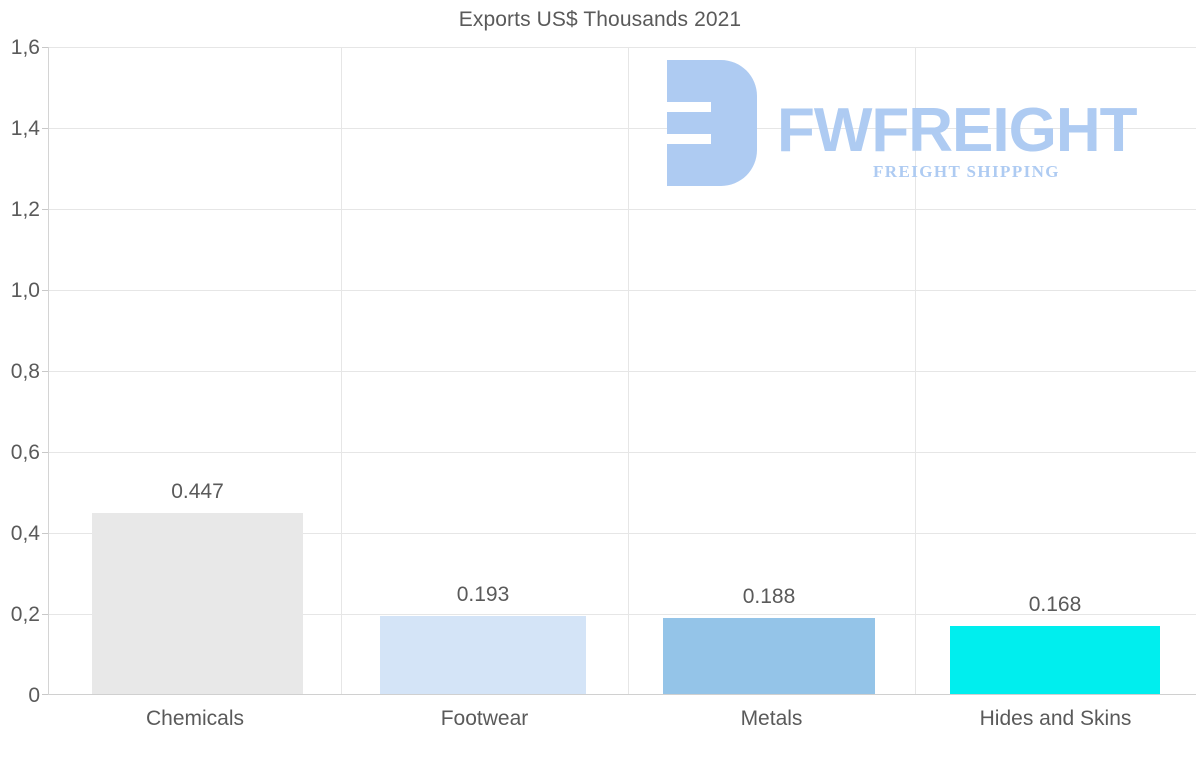 This screenshot has height=763, width=1200. I want to click on y-tick-label: 0,2, so click(25, 614).